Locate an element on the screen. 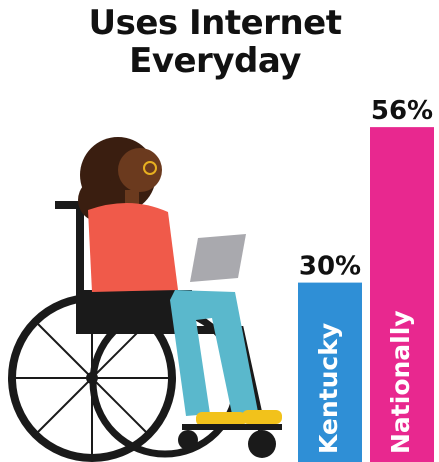 The width and height of the screenshot is (439, 462). face is located at coordinates (140, 170).